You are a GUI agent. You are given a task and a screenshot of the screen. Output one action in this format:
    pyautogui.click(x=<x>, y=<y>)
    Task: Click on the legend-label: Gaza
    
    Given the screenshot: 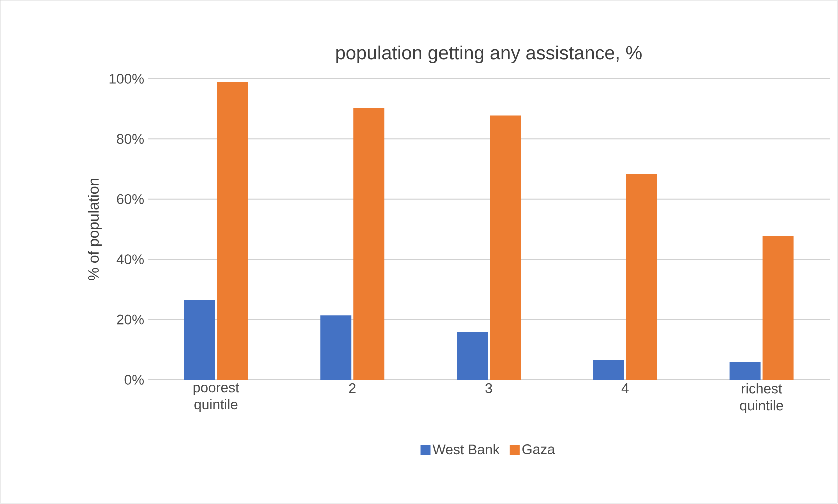 What is the action you would take?
    pyautogui.click(x=539, y=449)
    